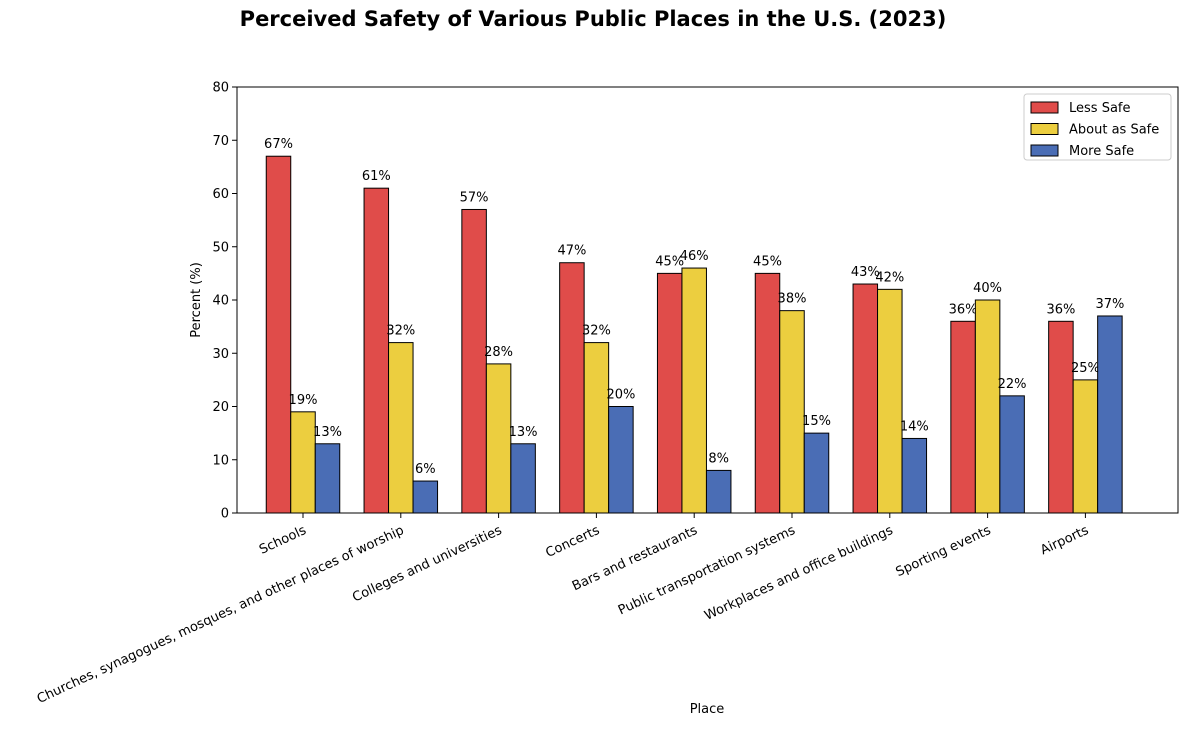  Describe the element at coordinates (1109, 304) in the screenshot. I see `data-label: 37%` at that location.